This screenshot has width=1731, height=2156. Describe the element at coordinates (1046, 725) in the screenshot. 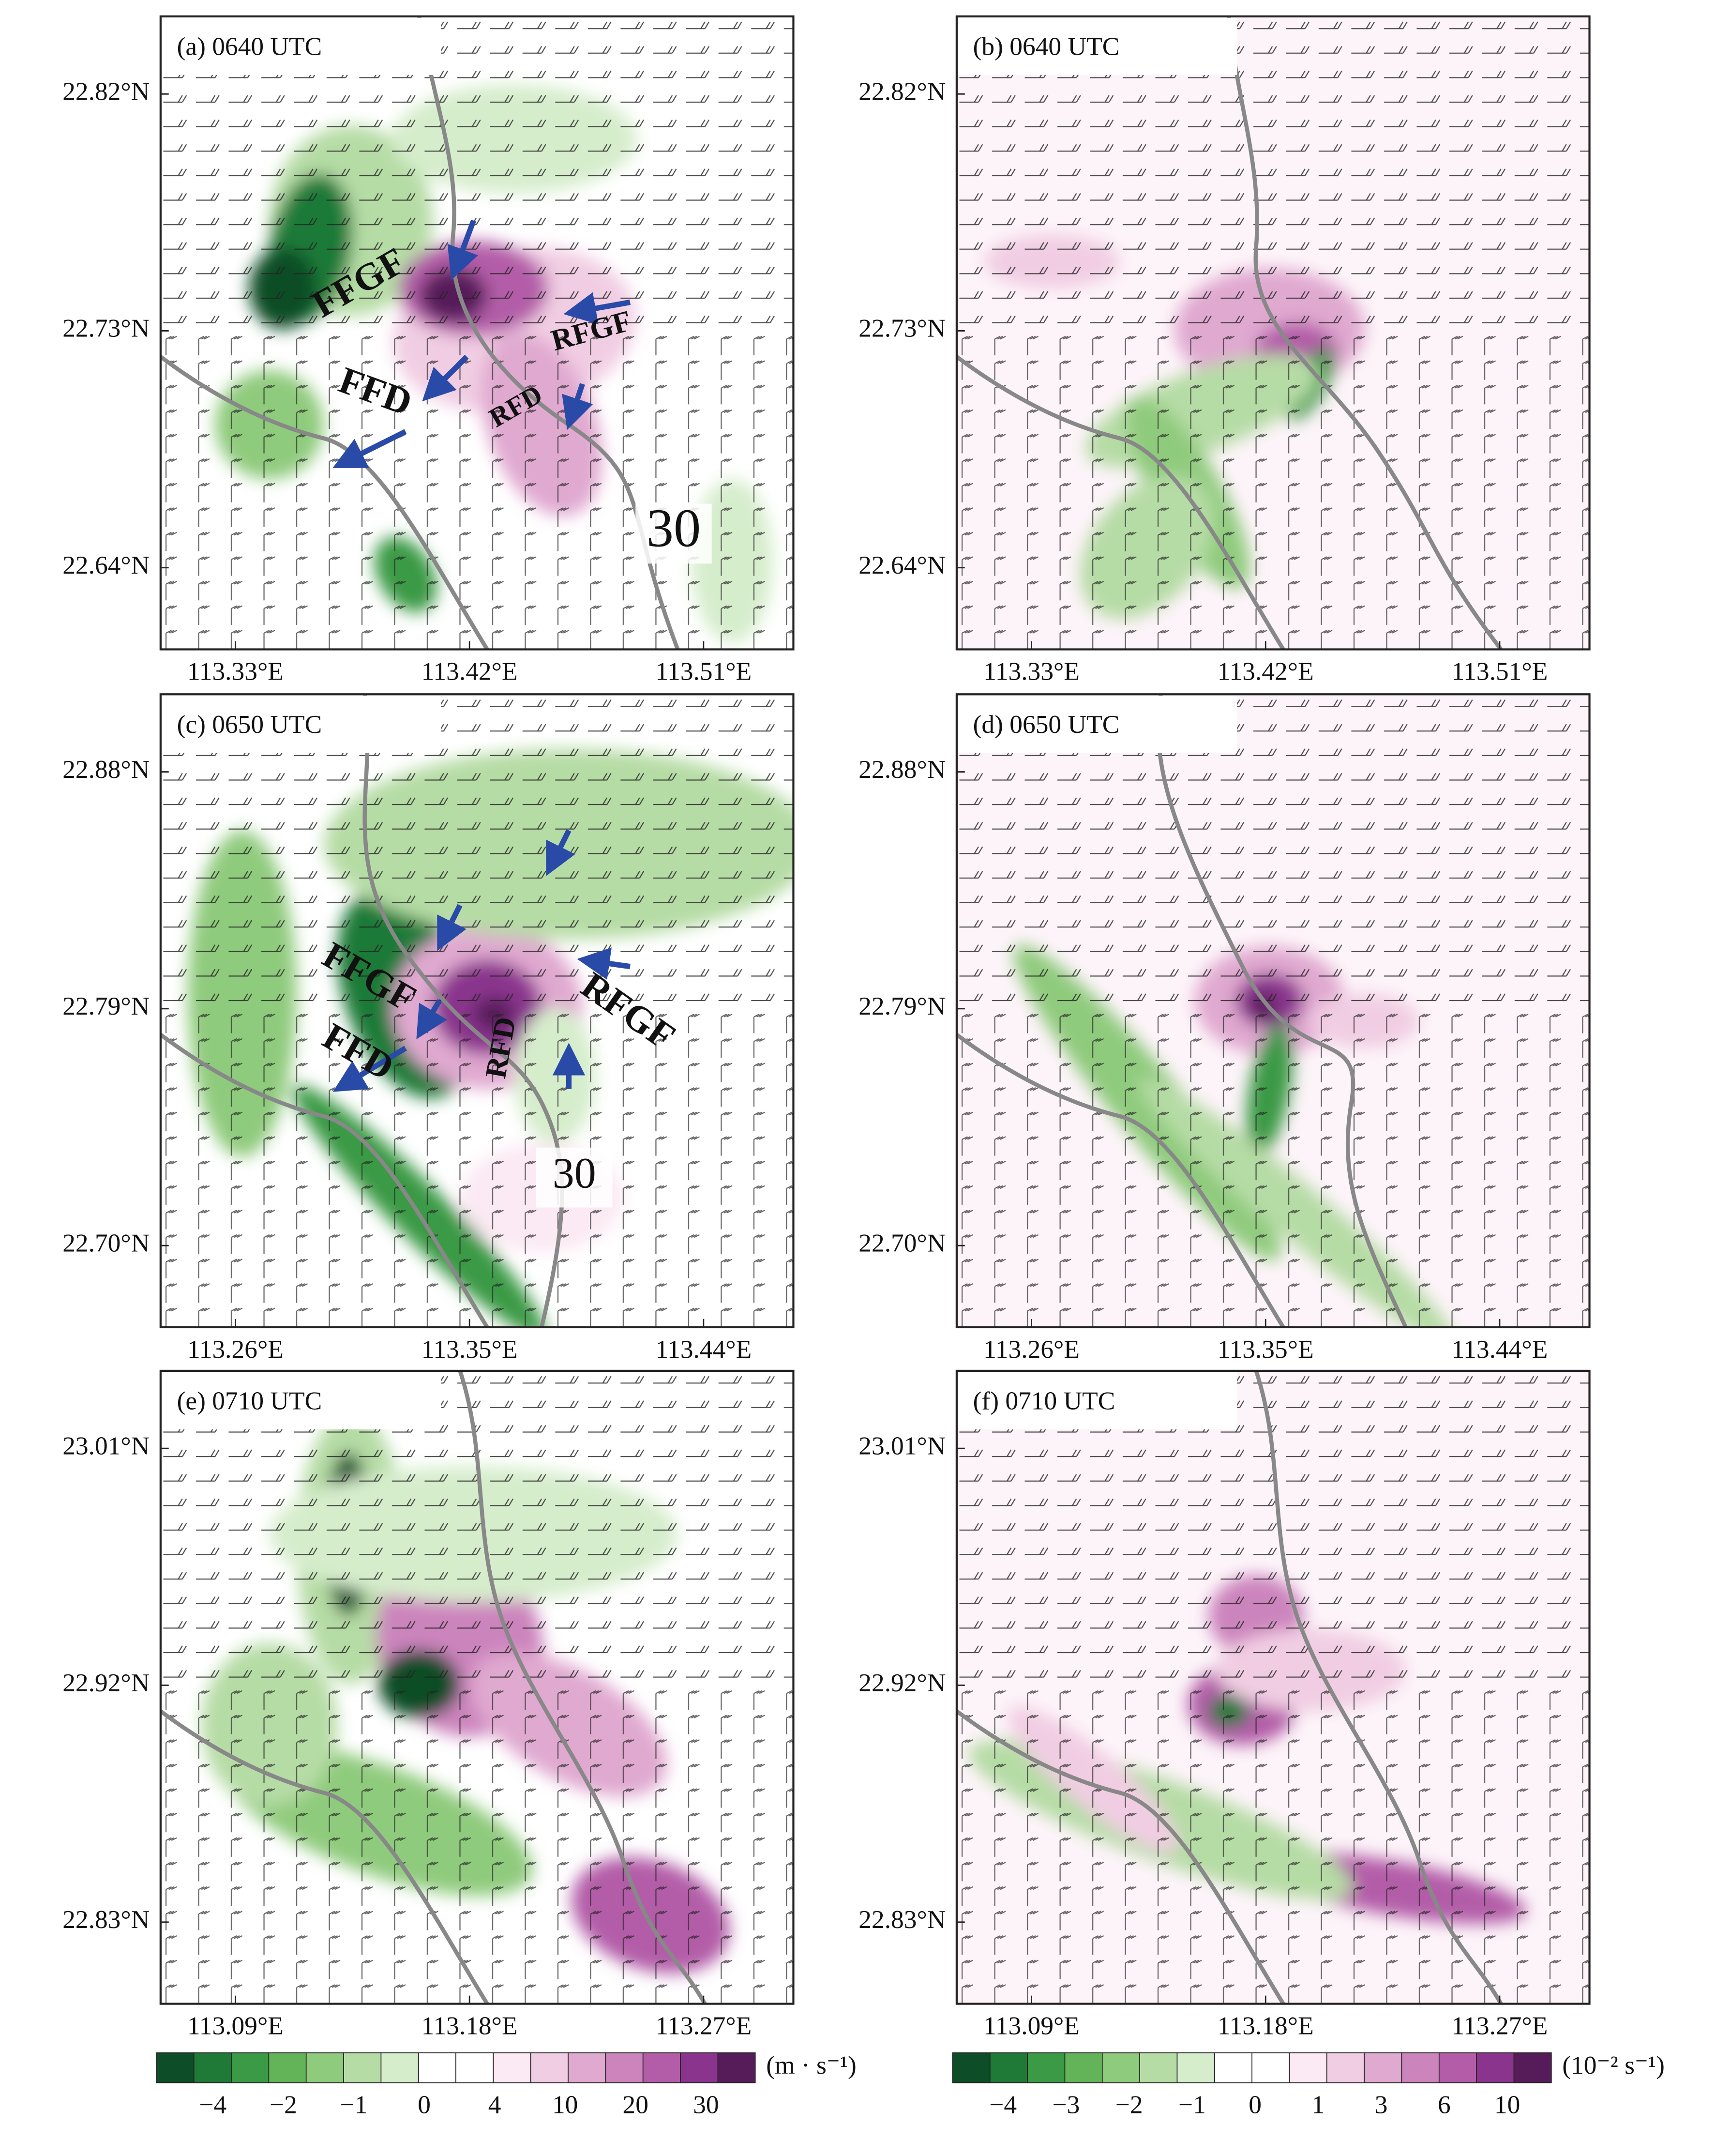

I see `panel-label: (d) 0650 UTC` at that location.